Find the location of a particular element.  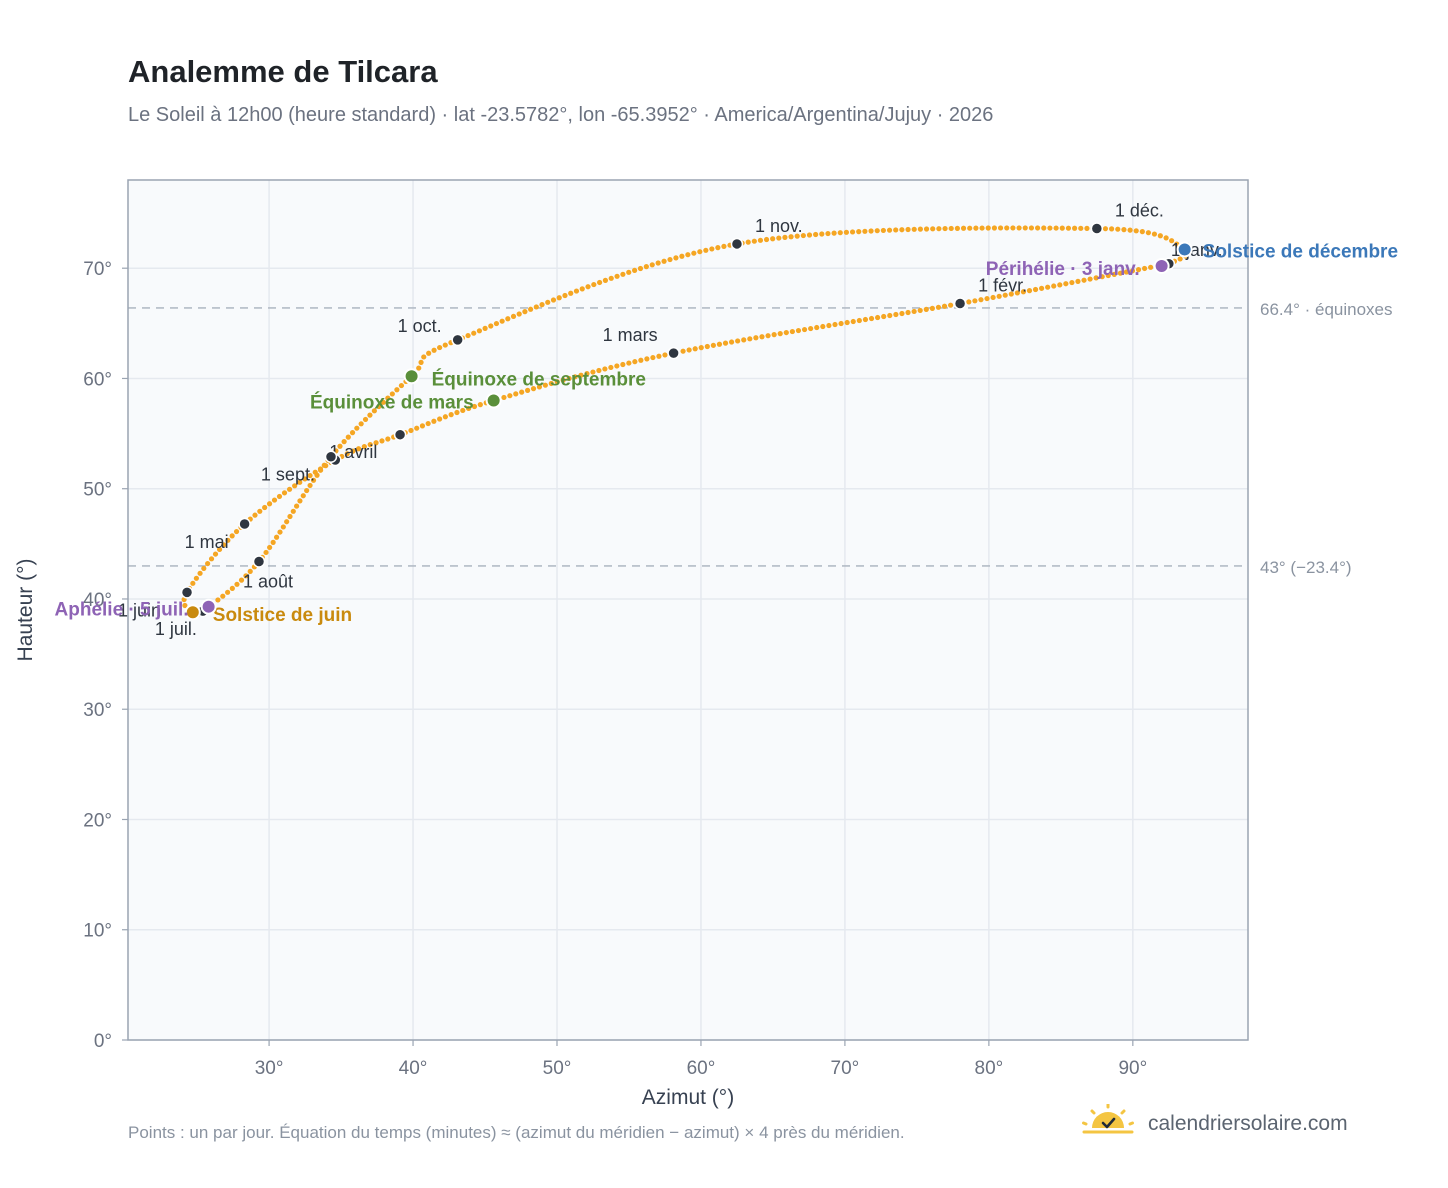

x-axis-label: Azimut (°) is located at coordinates (688, 1097).